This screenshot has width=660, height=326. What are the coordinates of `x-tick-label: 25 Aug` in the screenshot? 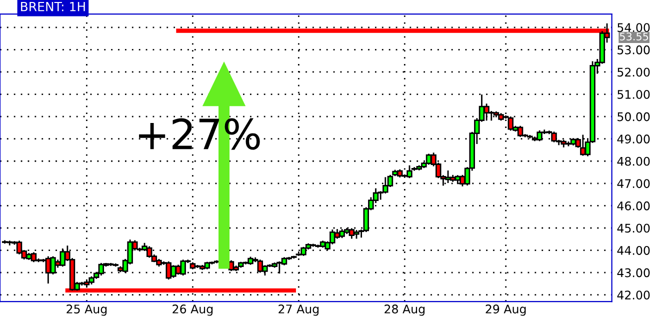 It's located at (86, 310).